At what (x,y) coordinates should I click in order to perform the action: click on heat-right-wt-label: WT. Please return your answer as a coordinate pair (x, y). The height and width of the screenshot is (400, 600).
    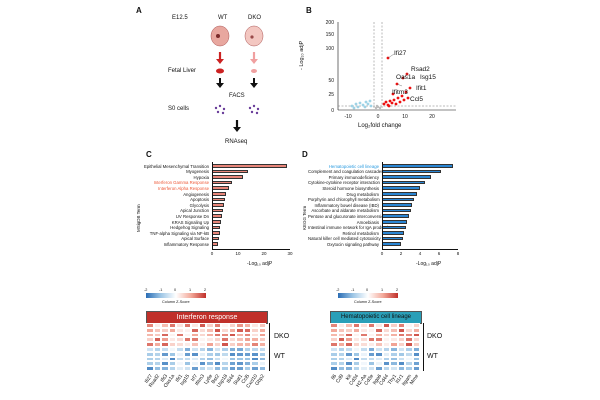
    Looking at the image, I should click on (432, 356).